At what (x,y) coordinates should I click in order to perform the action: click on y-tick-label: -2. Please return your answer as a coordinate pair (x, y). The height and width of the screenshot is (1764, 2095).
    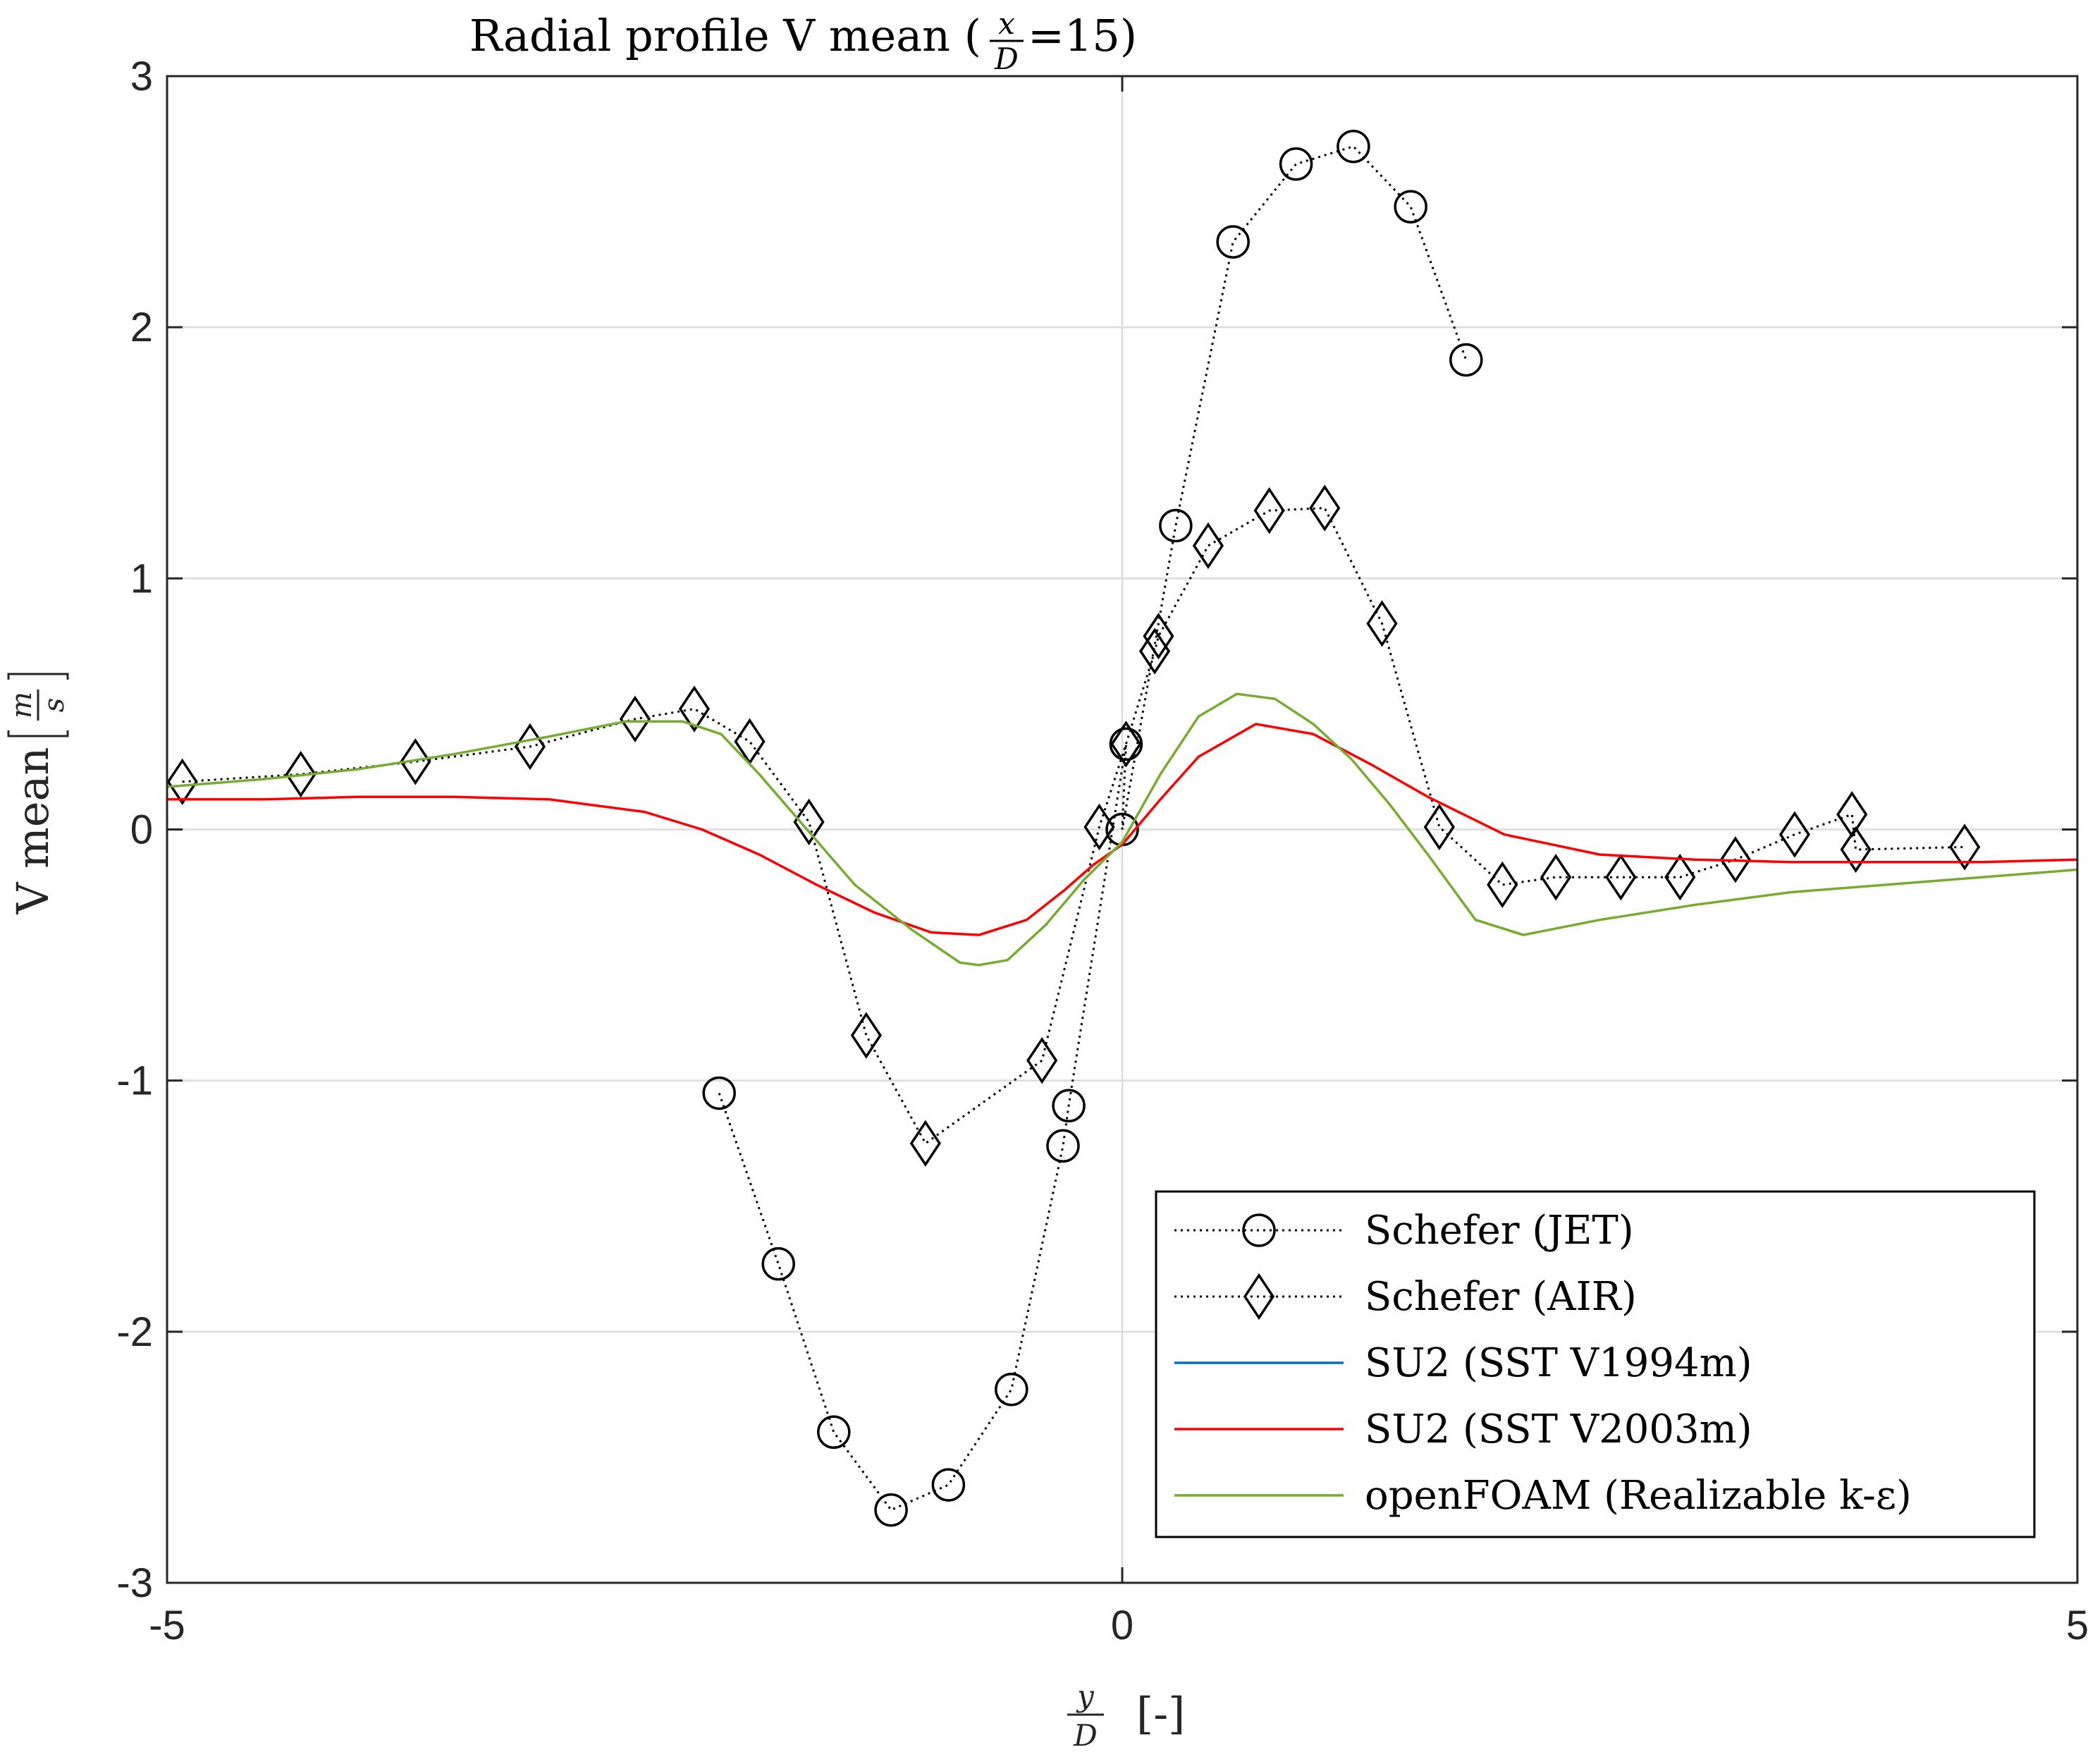
    Looking at the image, I should click on (134, 1332).